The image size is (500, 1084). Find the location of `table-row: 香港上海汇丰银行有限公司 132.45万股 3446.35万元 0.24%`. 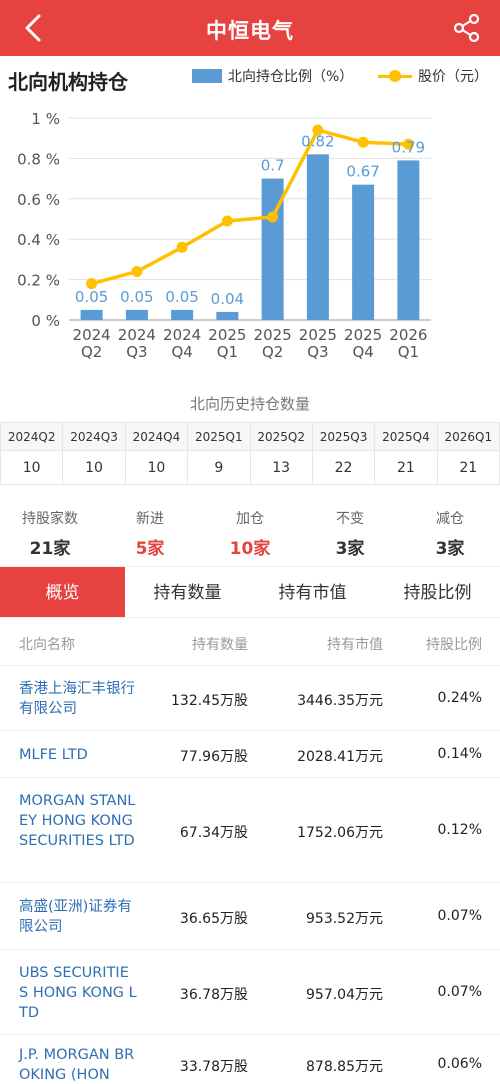

table-row: 香港上海汇丰银行有限公司 132.45万股 3446.35万元 0.24% is located at coordinates (250, 698).